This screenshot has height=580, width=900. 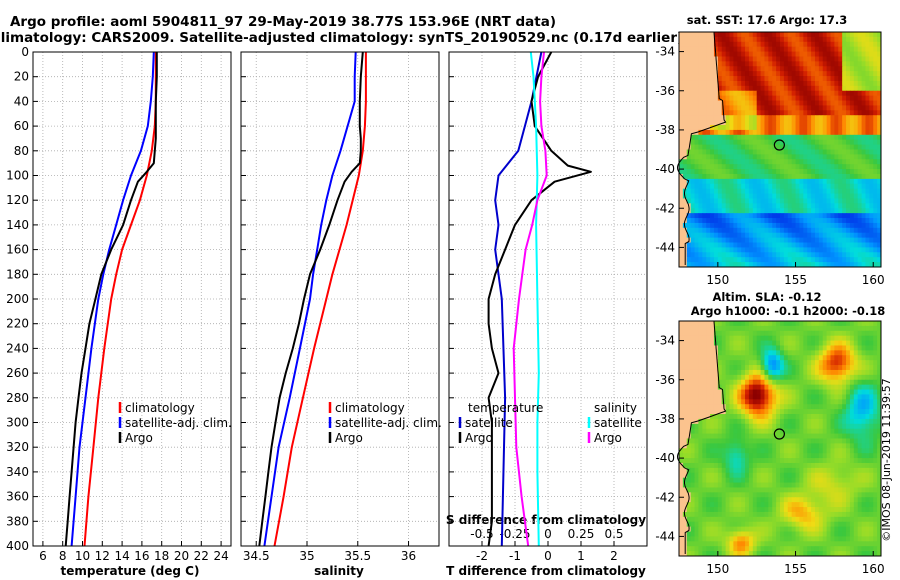 I want to click on series-salinity-argo-line, so click(x=530, y=299).